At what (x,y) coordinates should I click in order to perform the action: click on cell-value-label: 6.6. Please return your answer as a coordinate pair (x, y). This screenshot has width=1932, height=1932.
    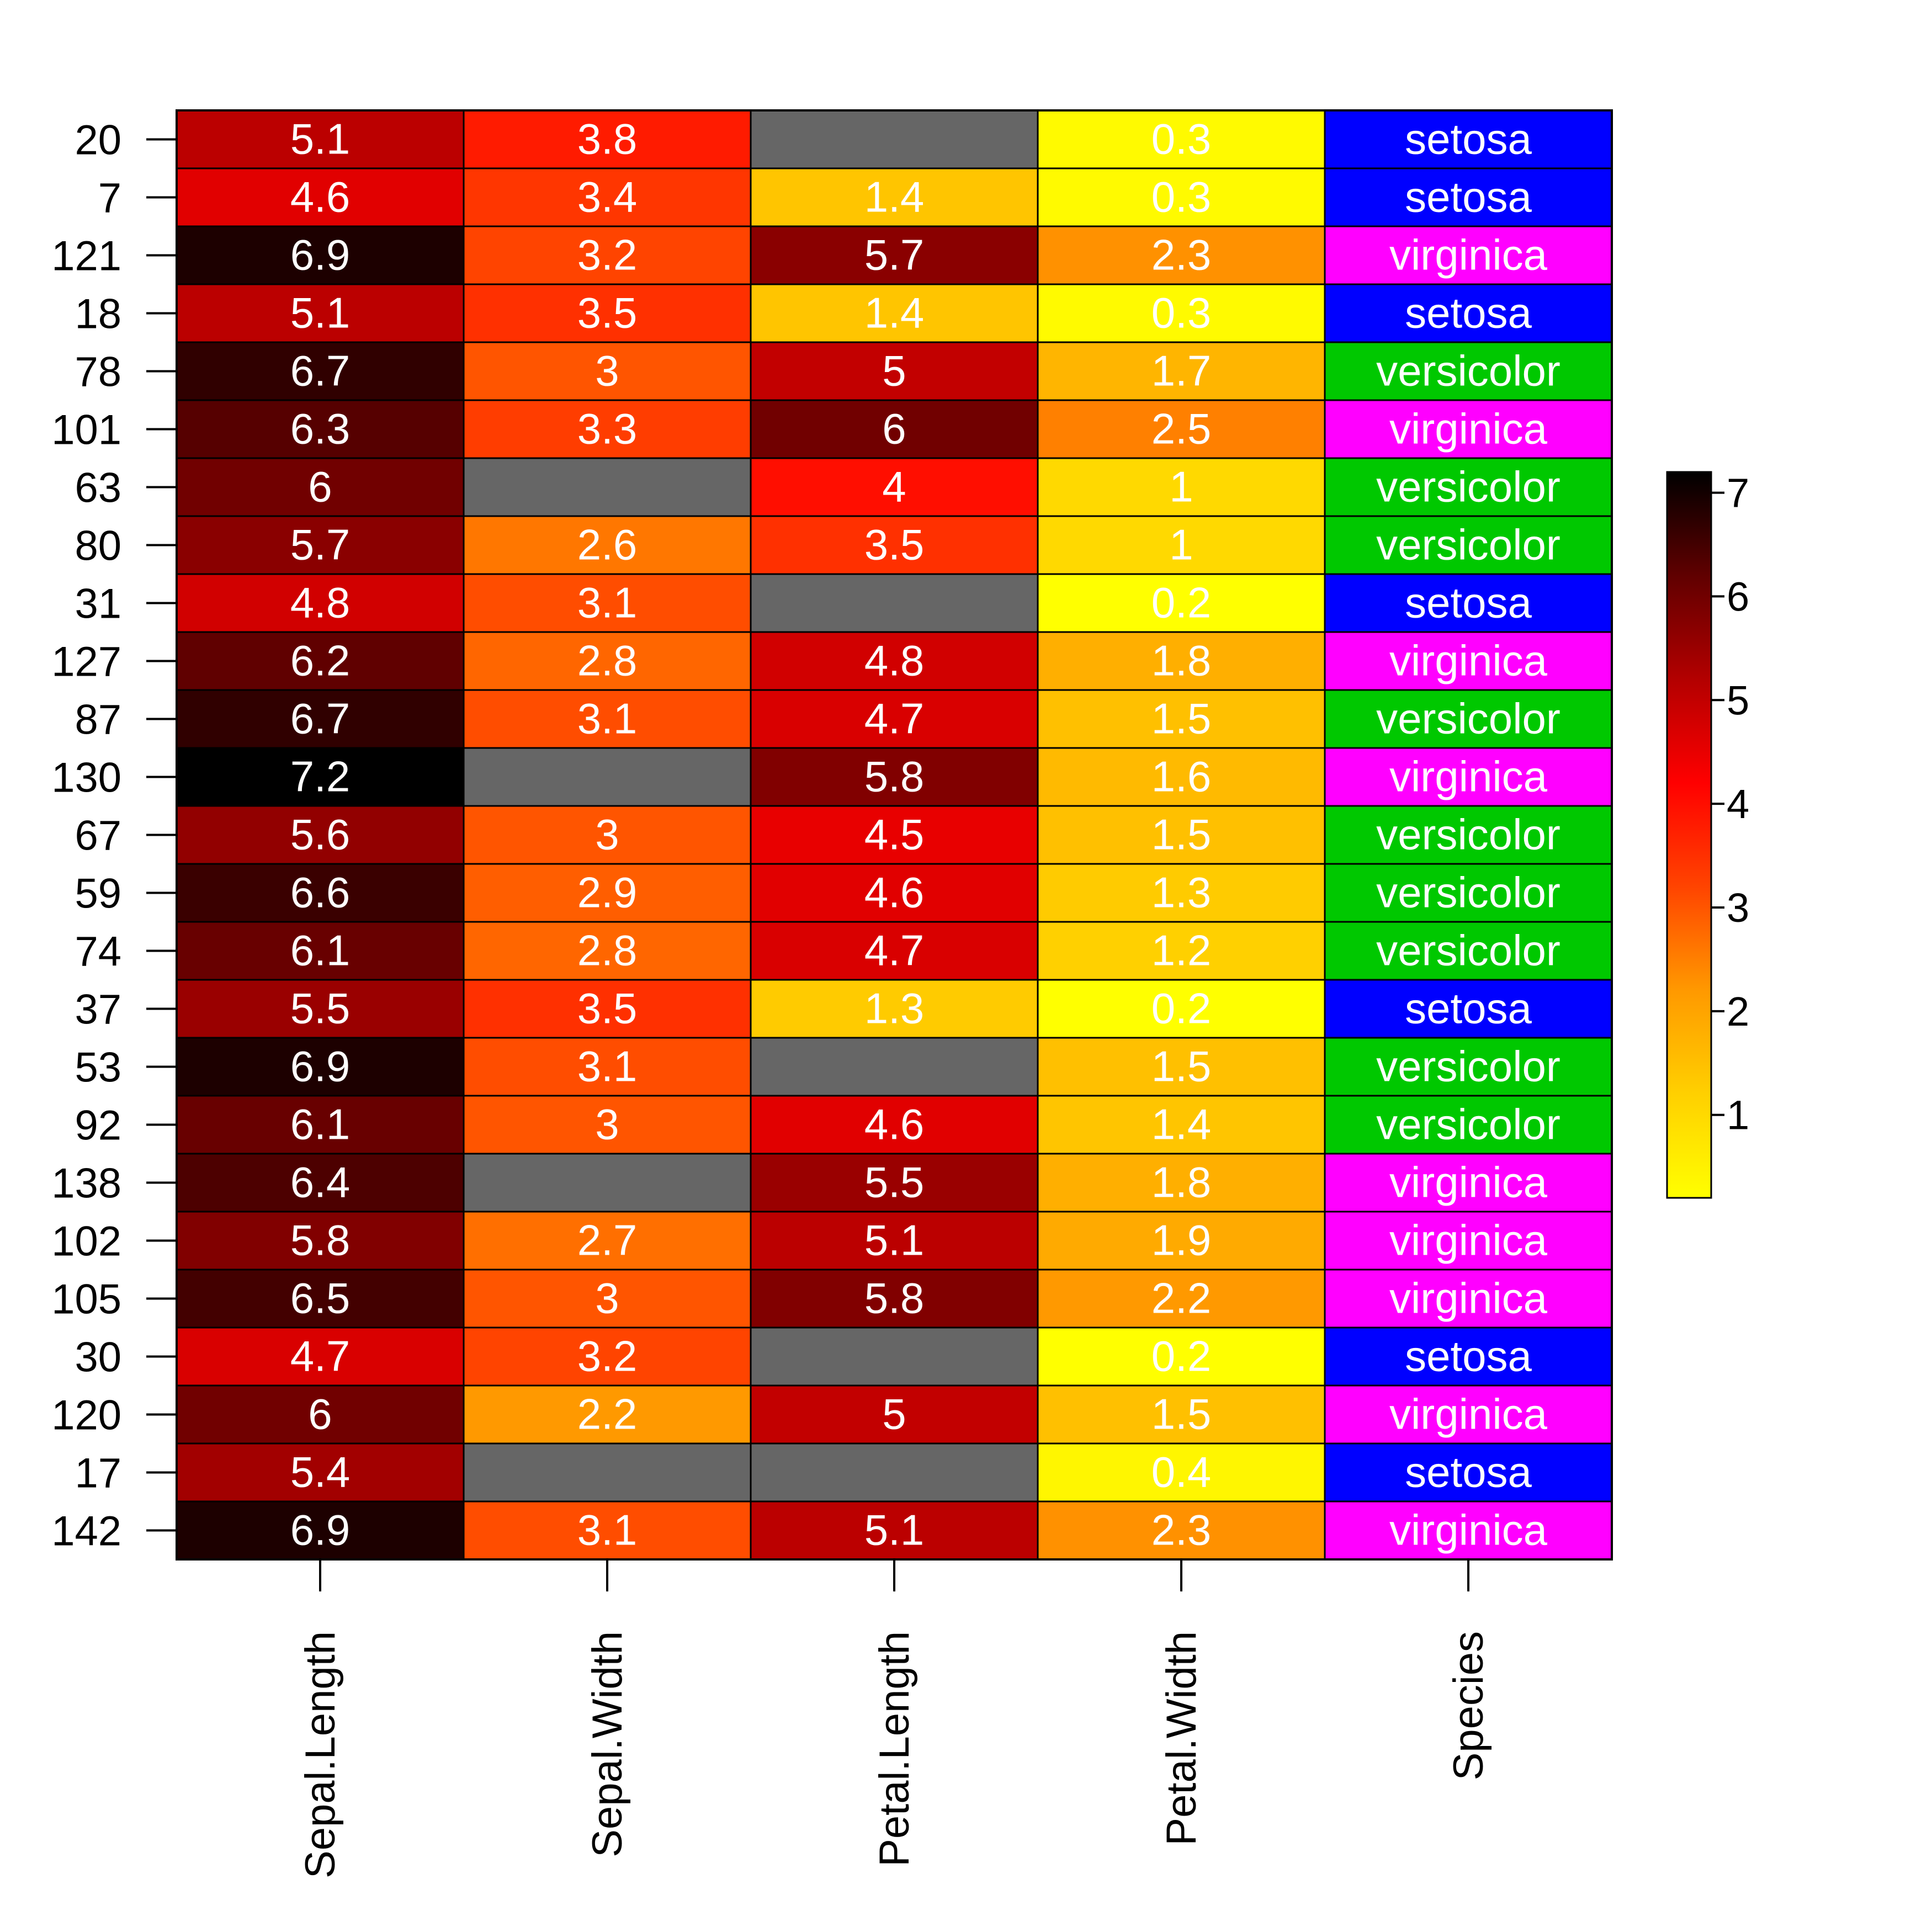
    Looking at the image, I should click on (320, 893).